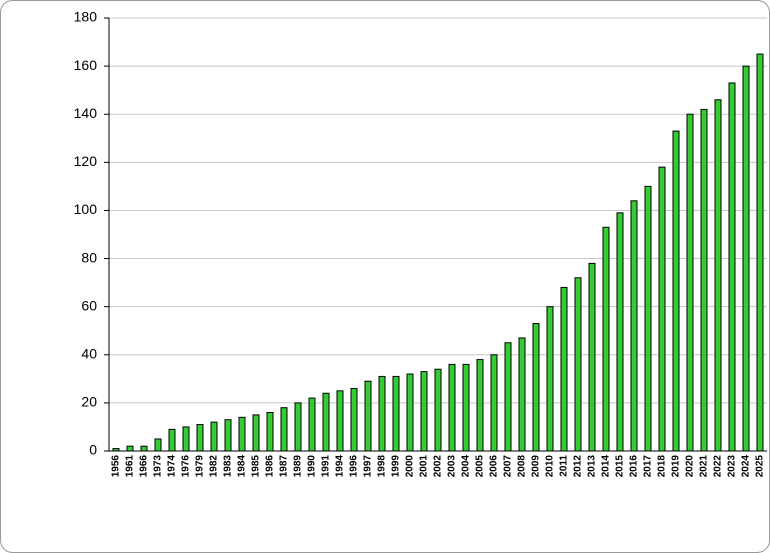  What do you see at coordinates (86, 17) in the screenshot?
I see `y-tick-label: 180` at bounding box center [86, 17].